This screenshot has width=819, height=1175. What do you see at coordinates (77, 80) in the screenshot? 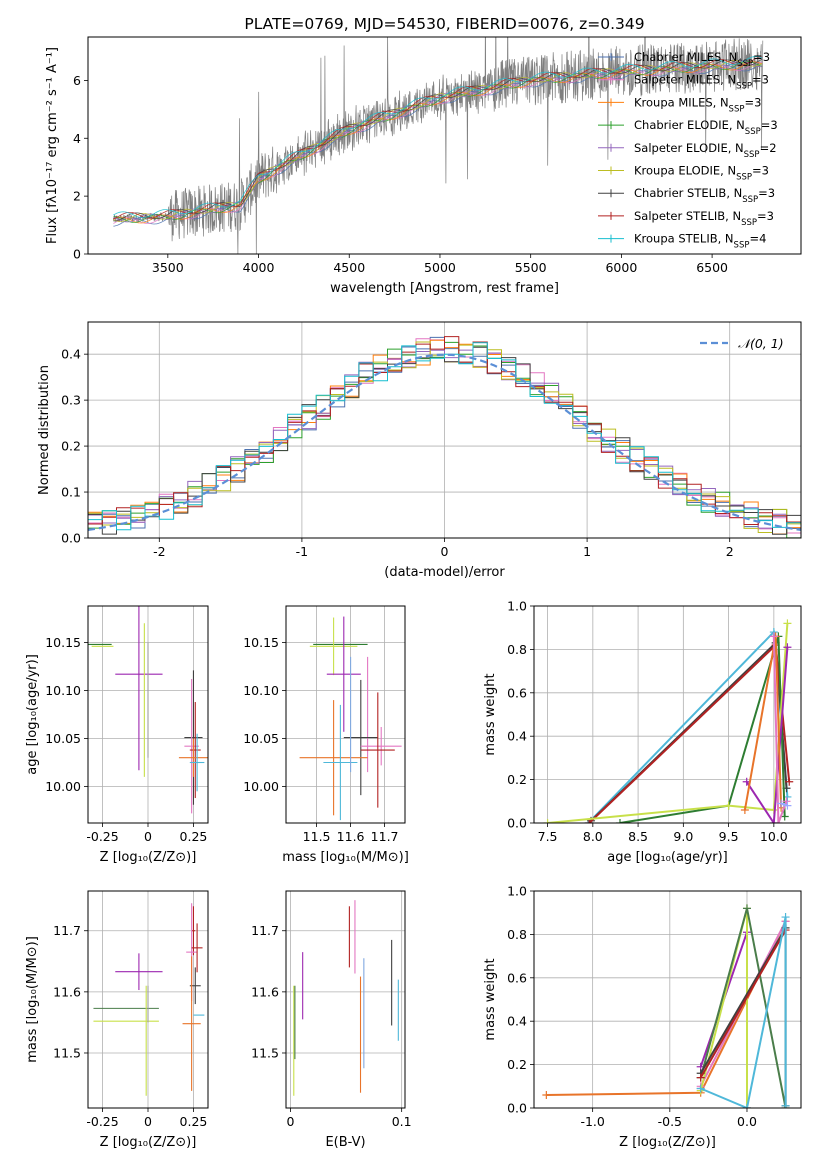
I see `y-tick-label: 6` at bounding box center [77, 80].